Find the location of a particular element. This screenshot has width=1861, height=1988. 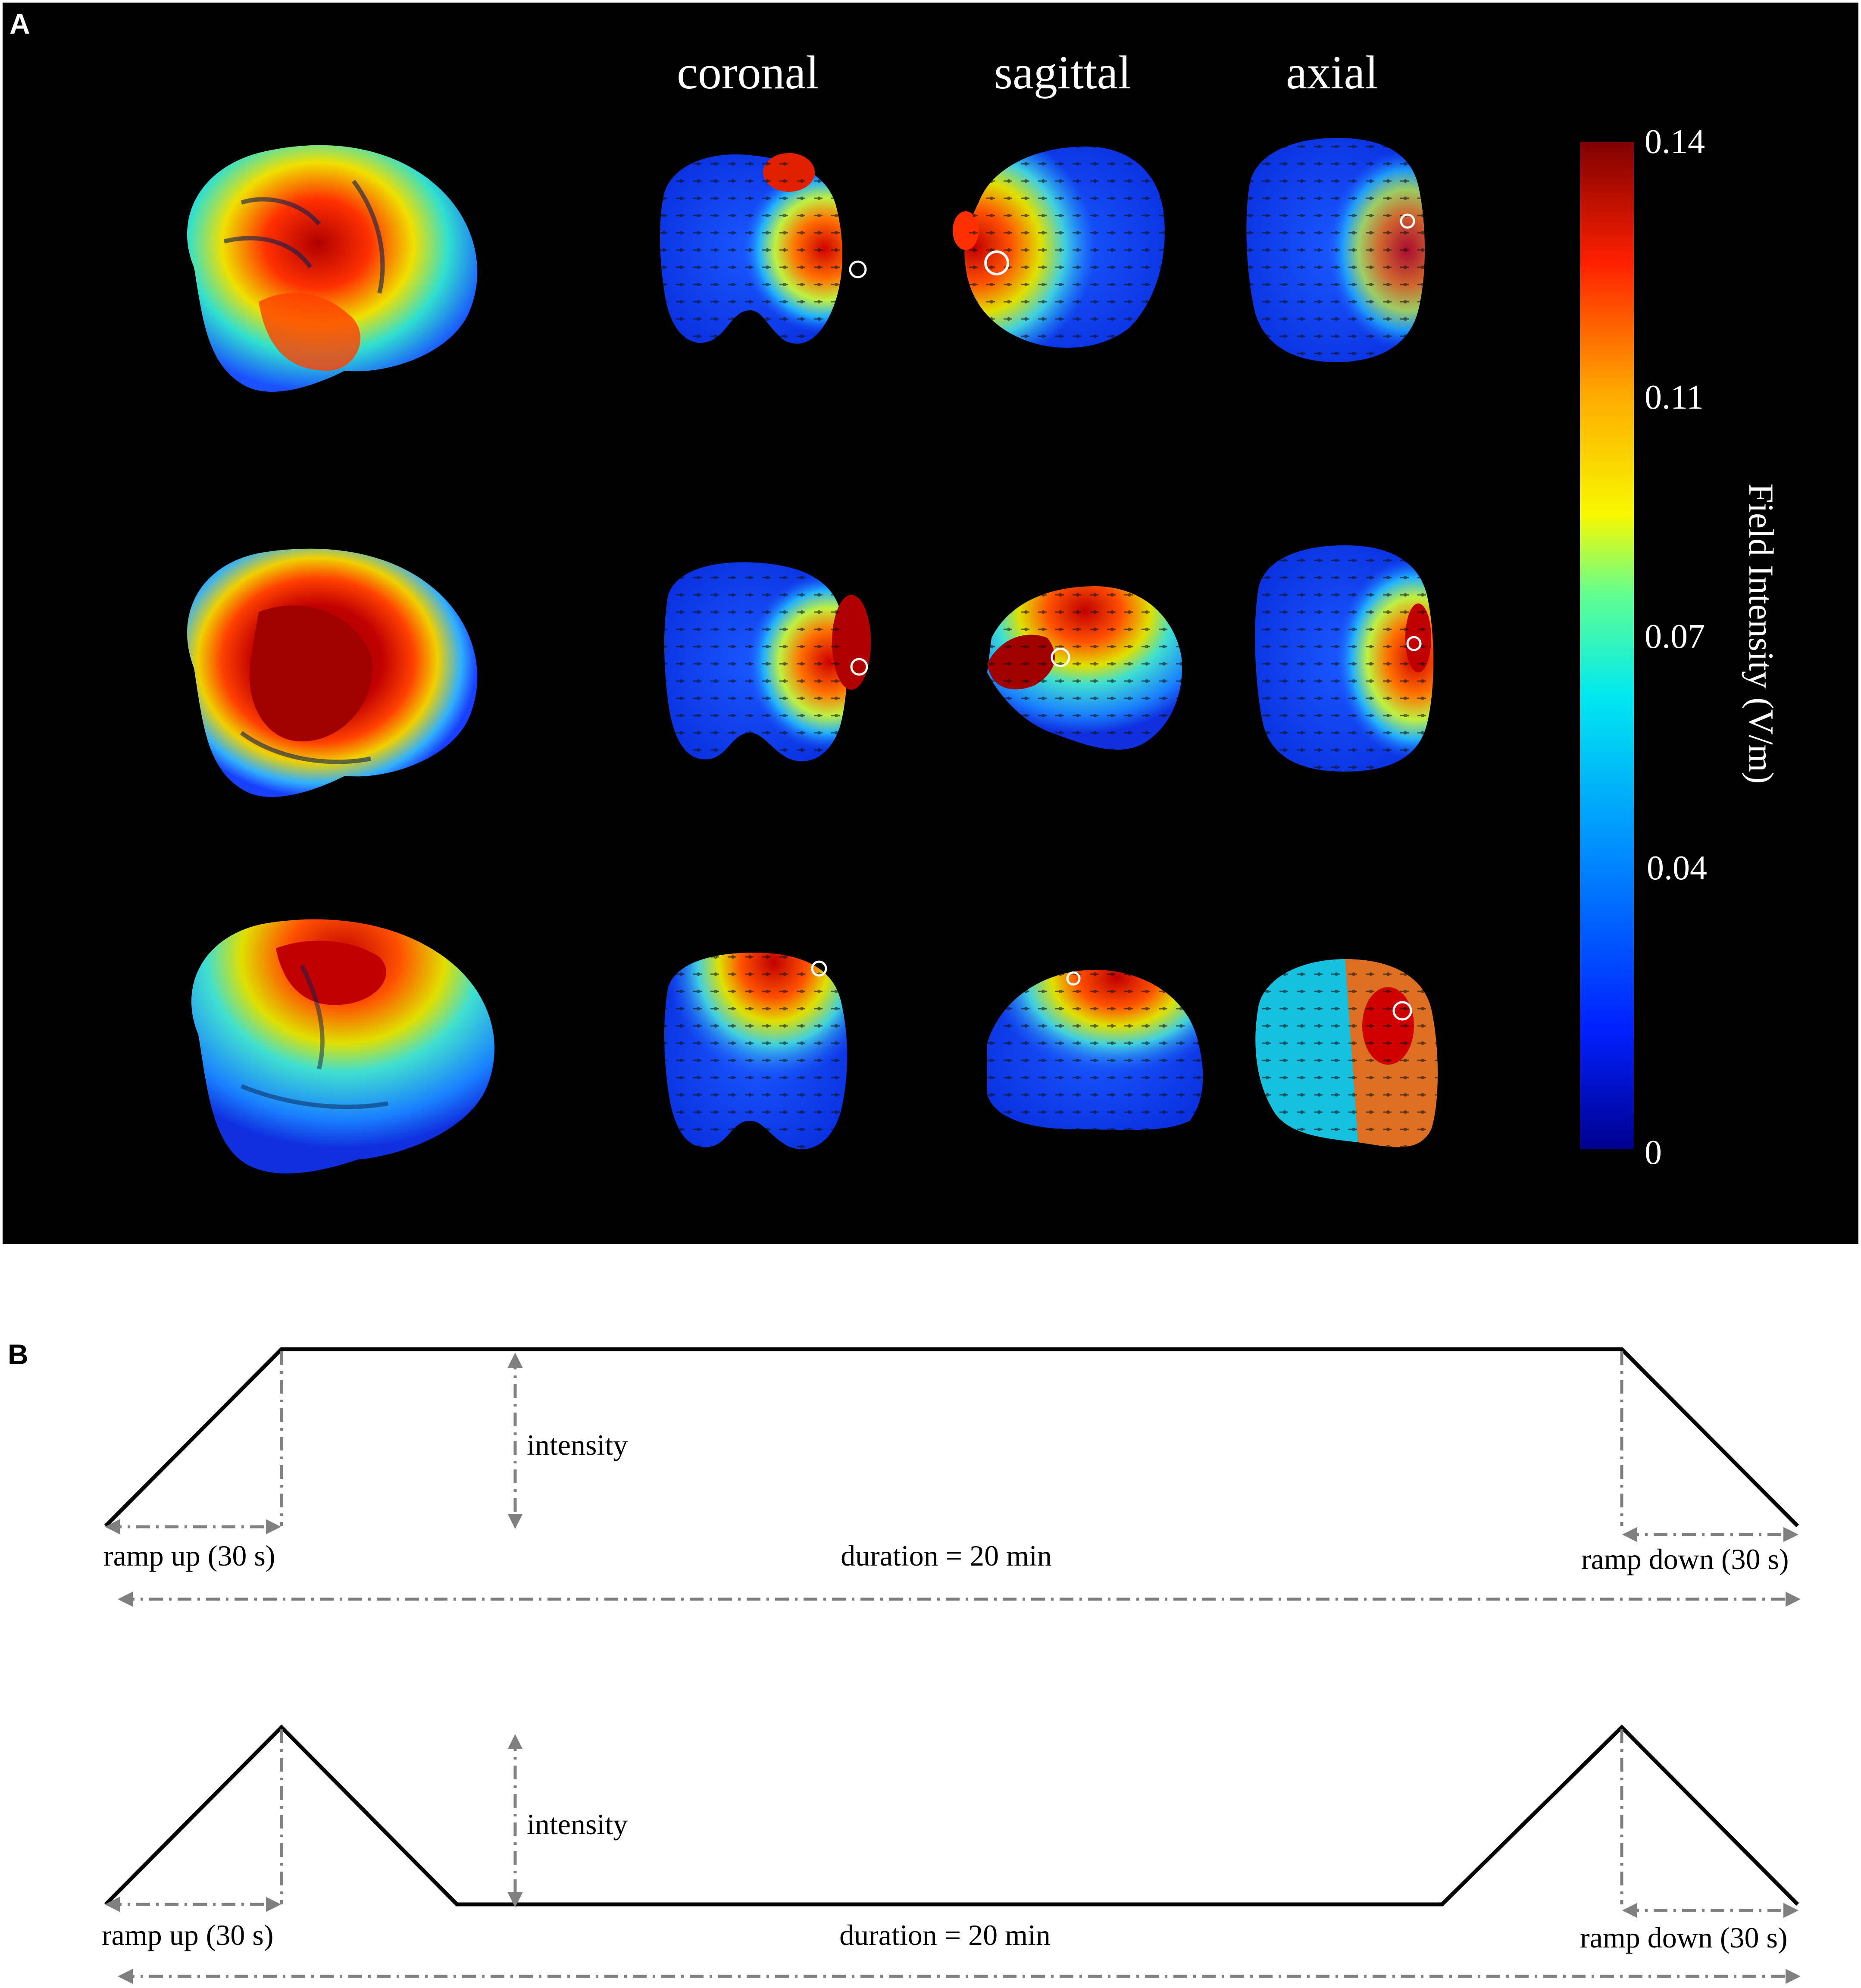

panel-a-label: A is located at coordinates (19, 24).